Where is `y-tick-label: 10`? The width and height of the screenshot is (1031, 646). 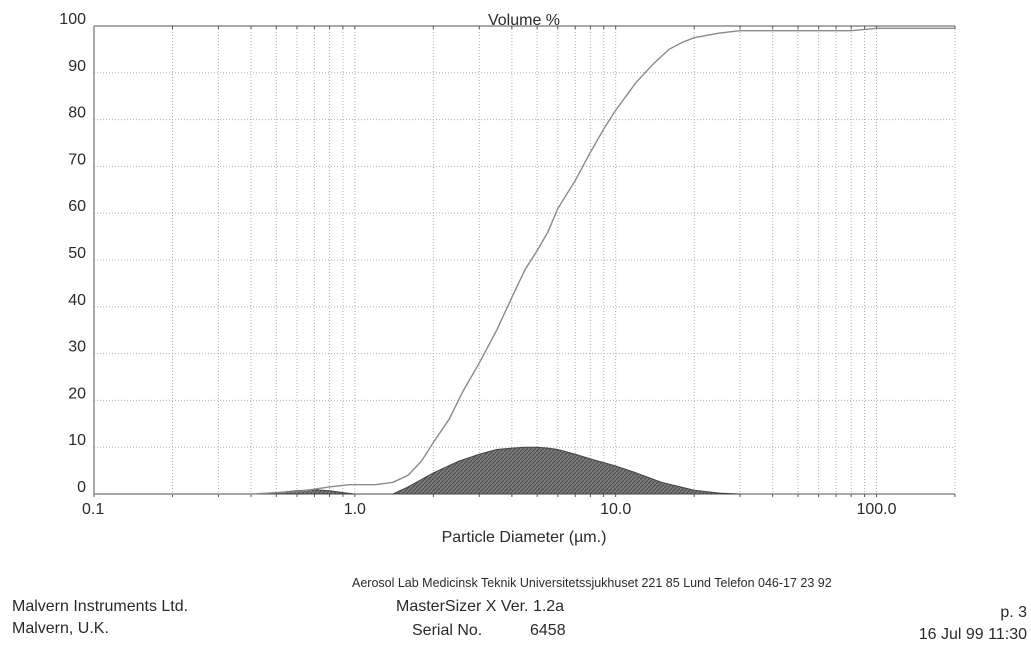 y-tick-label: 10 is located at coordinates (77, 440).